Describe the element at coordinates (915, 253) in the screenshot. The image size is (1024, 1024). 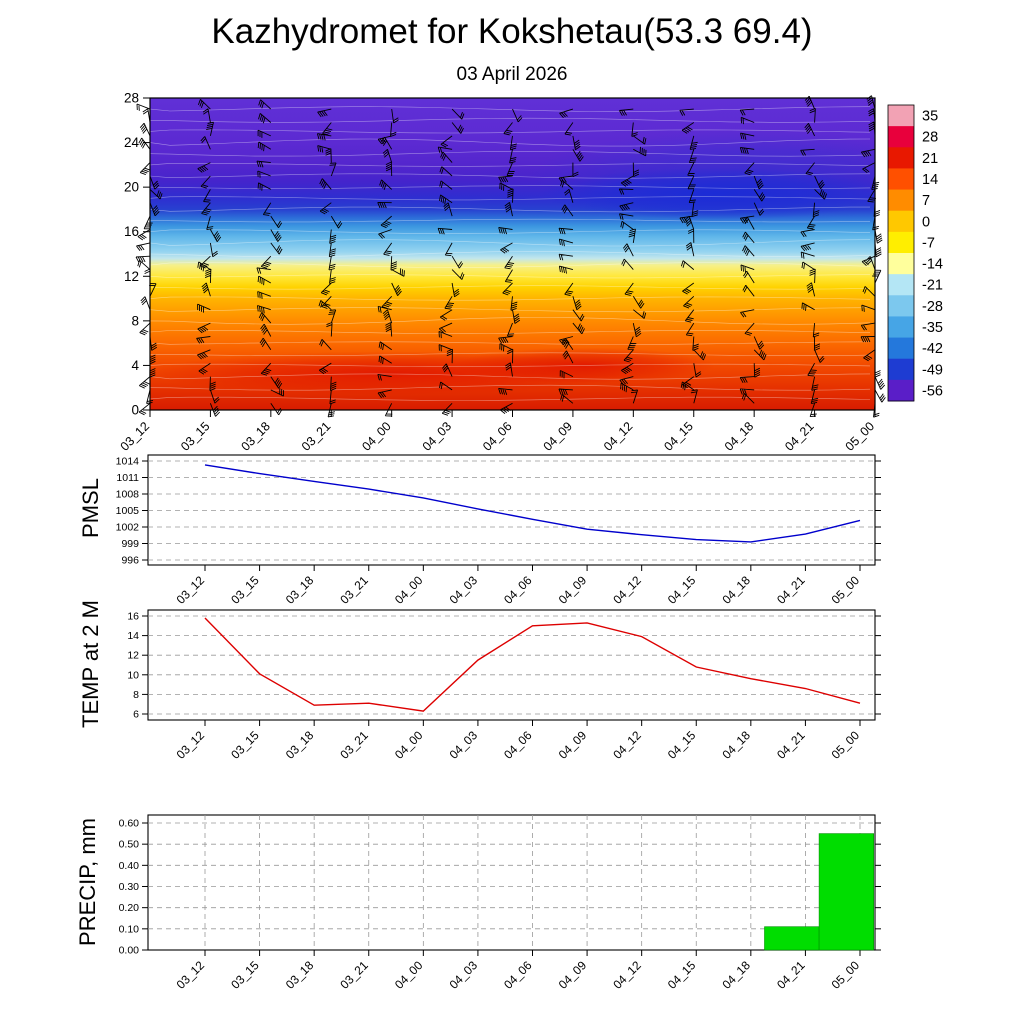
I see `temperature-colorbar: 35 28 21 14 7 0 -7 -14 -21 -28 -35 -42 -49 -56` at that location.